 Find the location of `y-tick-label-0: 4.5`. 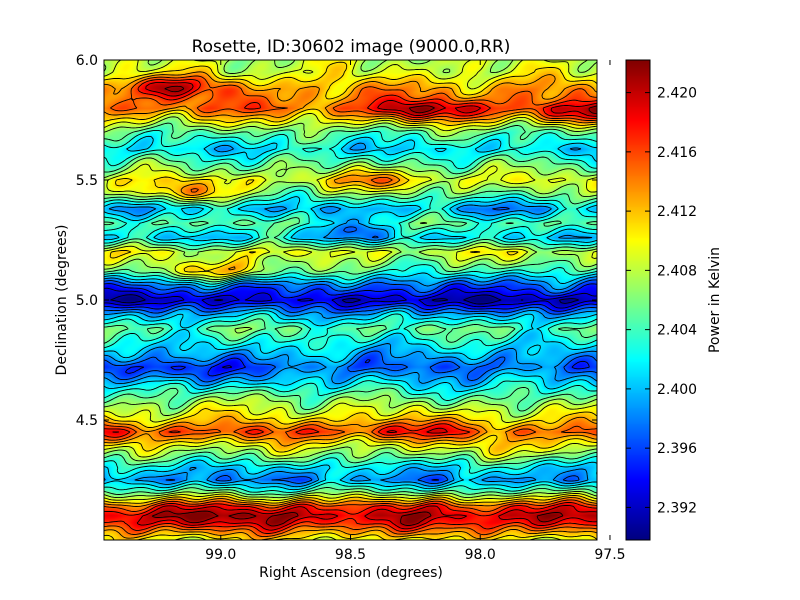

y-tick-label-0: 4.5 is located at coordinates (87, 421).